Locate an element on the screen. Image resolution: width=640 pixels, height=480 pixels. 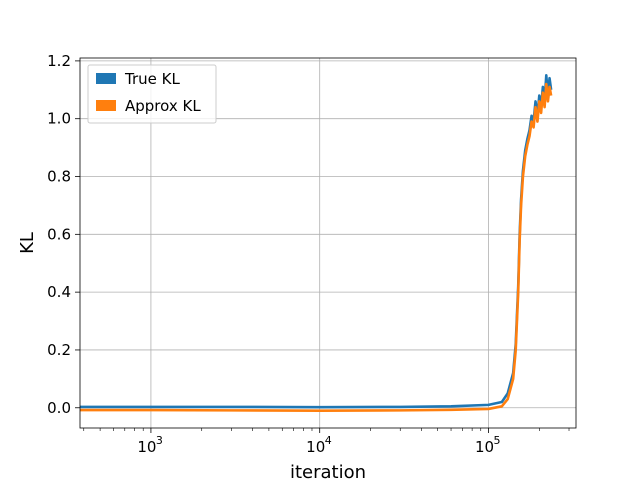
x-tick-label-exponent: 4 is located at coordinates (328, 440).